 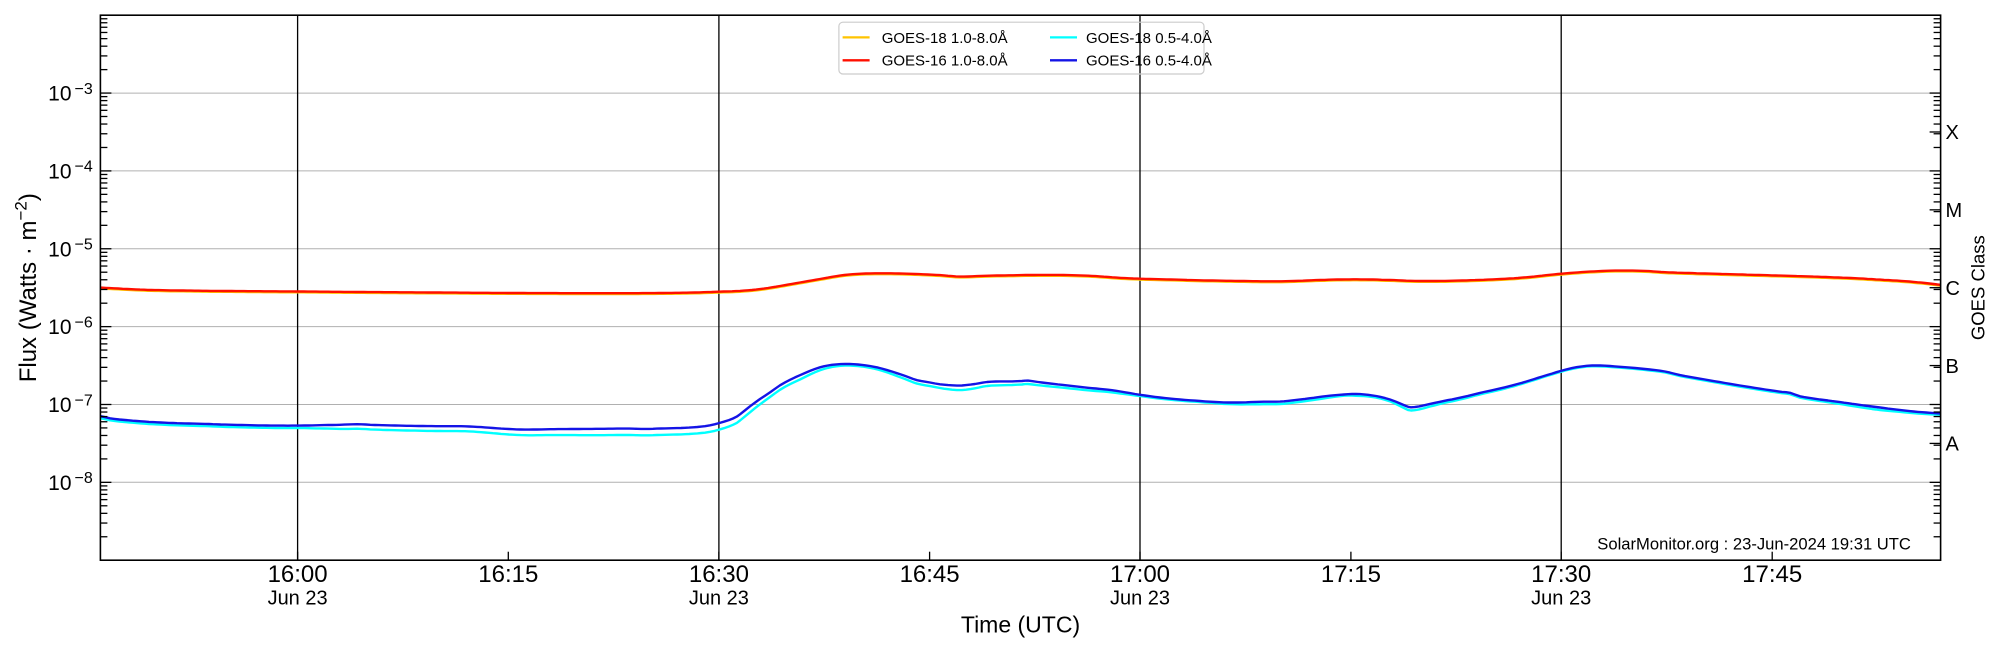 What do you see at coordinates (1954, 211) in the screenshot?
I see `svg-text: M` at bounding box center [1954, 211].